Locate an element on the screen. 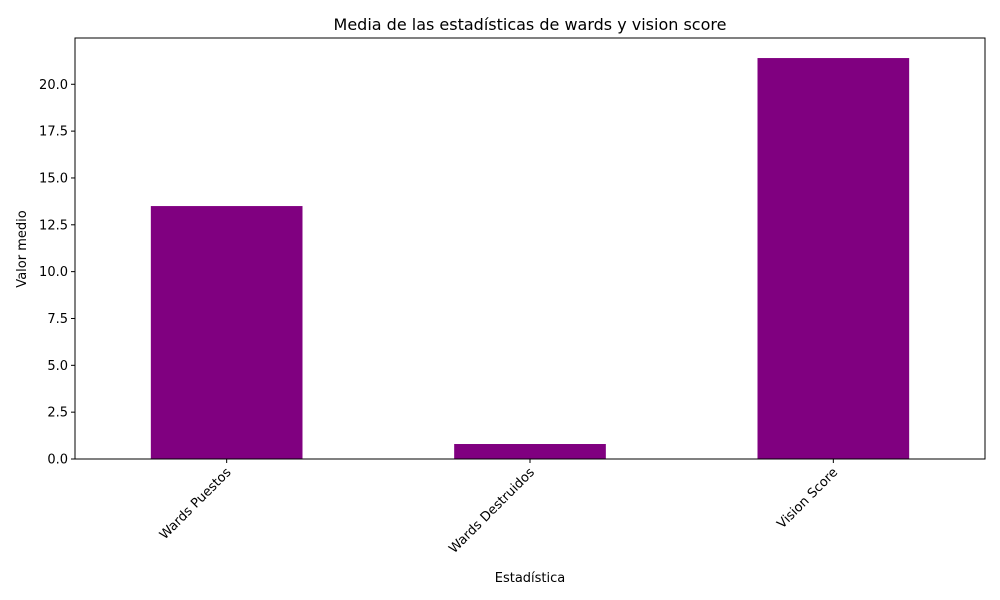 The width and height of the screenshot is (1000, 600). bar-wards-destruidos is located at coordinates (530, 451).